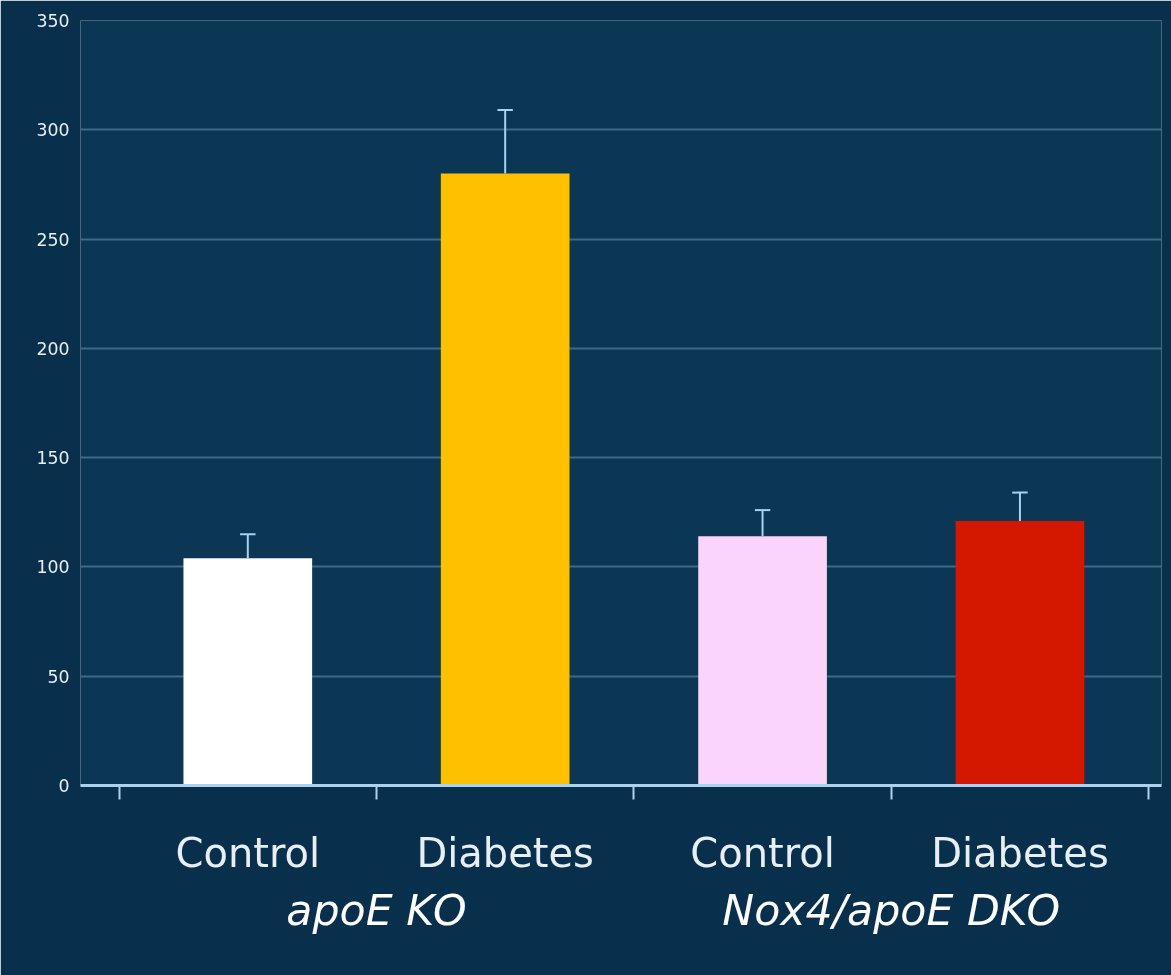 This screenshot has height=975, width=1171. I want to click on y-tick-label: 0, so click(64, 786).